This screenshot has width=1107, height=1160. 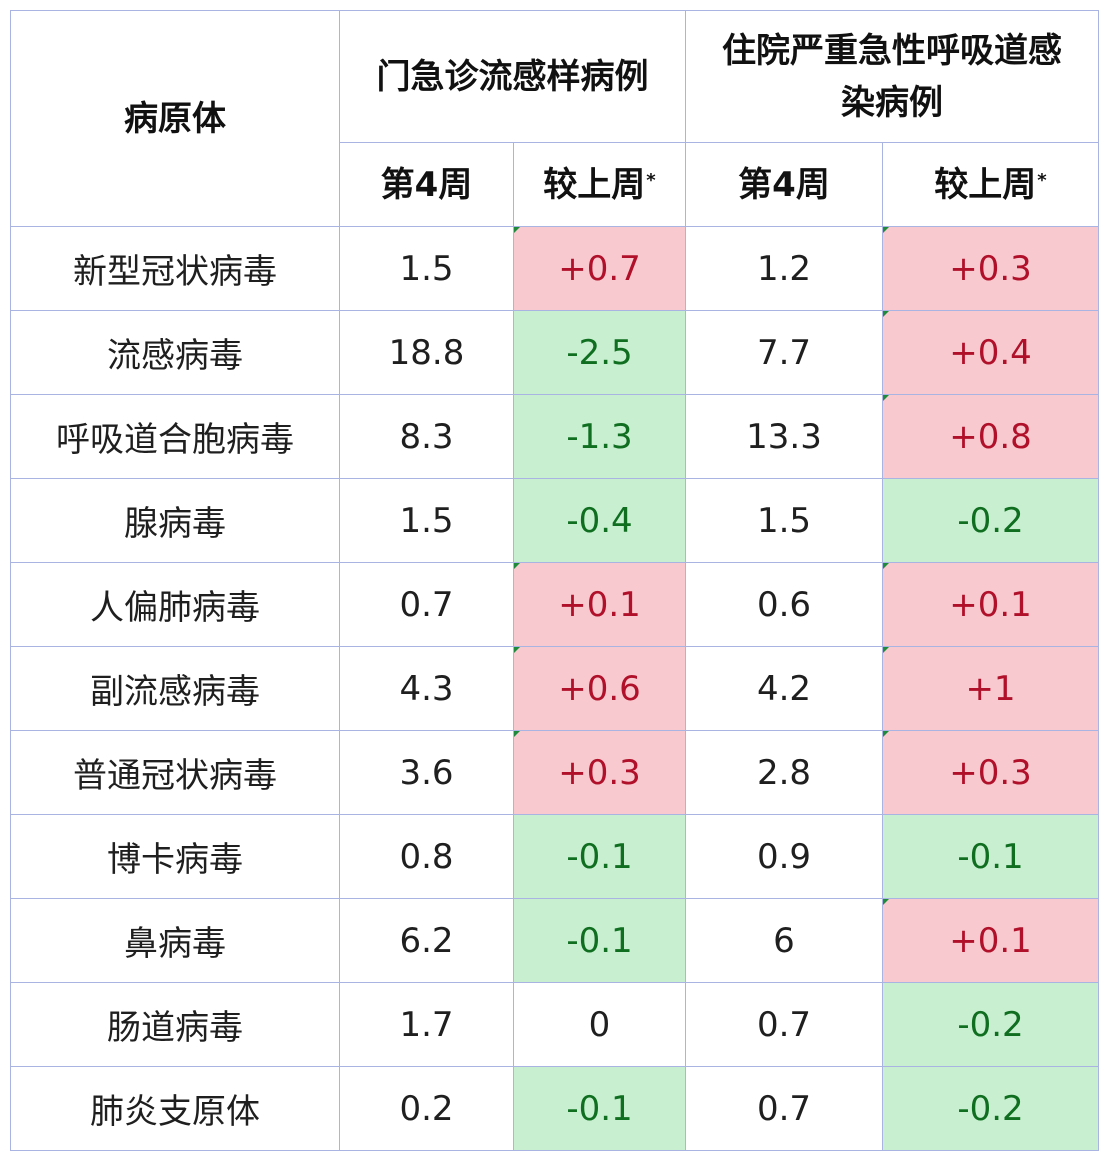 I want to click on pathogen-name-cell: 鼻病毒, so click(x=175, y=940).